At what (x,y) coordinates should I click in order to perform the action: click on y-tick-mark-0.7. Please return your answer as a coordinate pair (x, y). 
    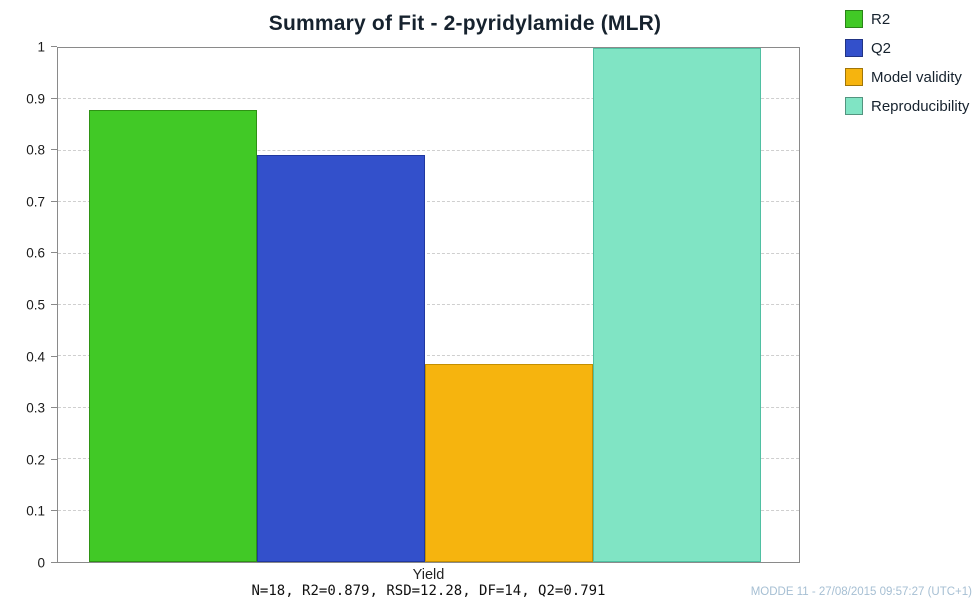
    Looking at the image, I should click on (54, 201).